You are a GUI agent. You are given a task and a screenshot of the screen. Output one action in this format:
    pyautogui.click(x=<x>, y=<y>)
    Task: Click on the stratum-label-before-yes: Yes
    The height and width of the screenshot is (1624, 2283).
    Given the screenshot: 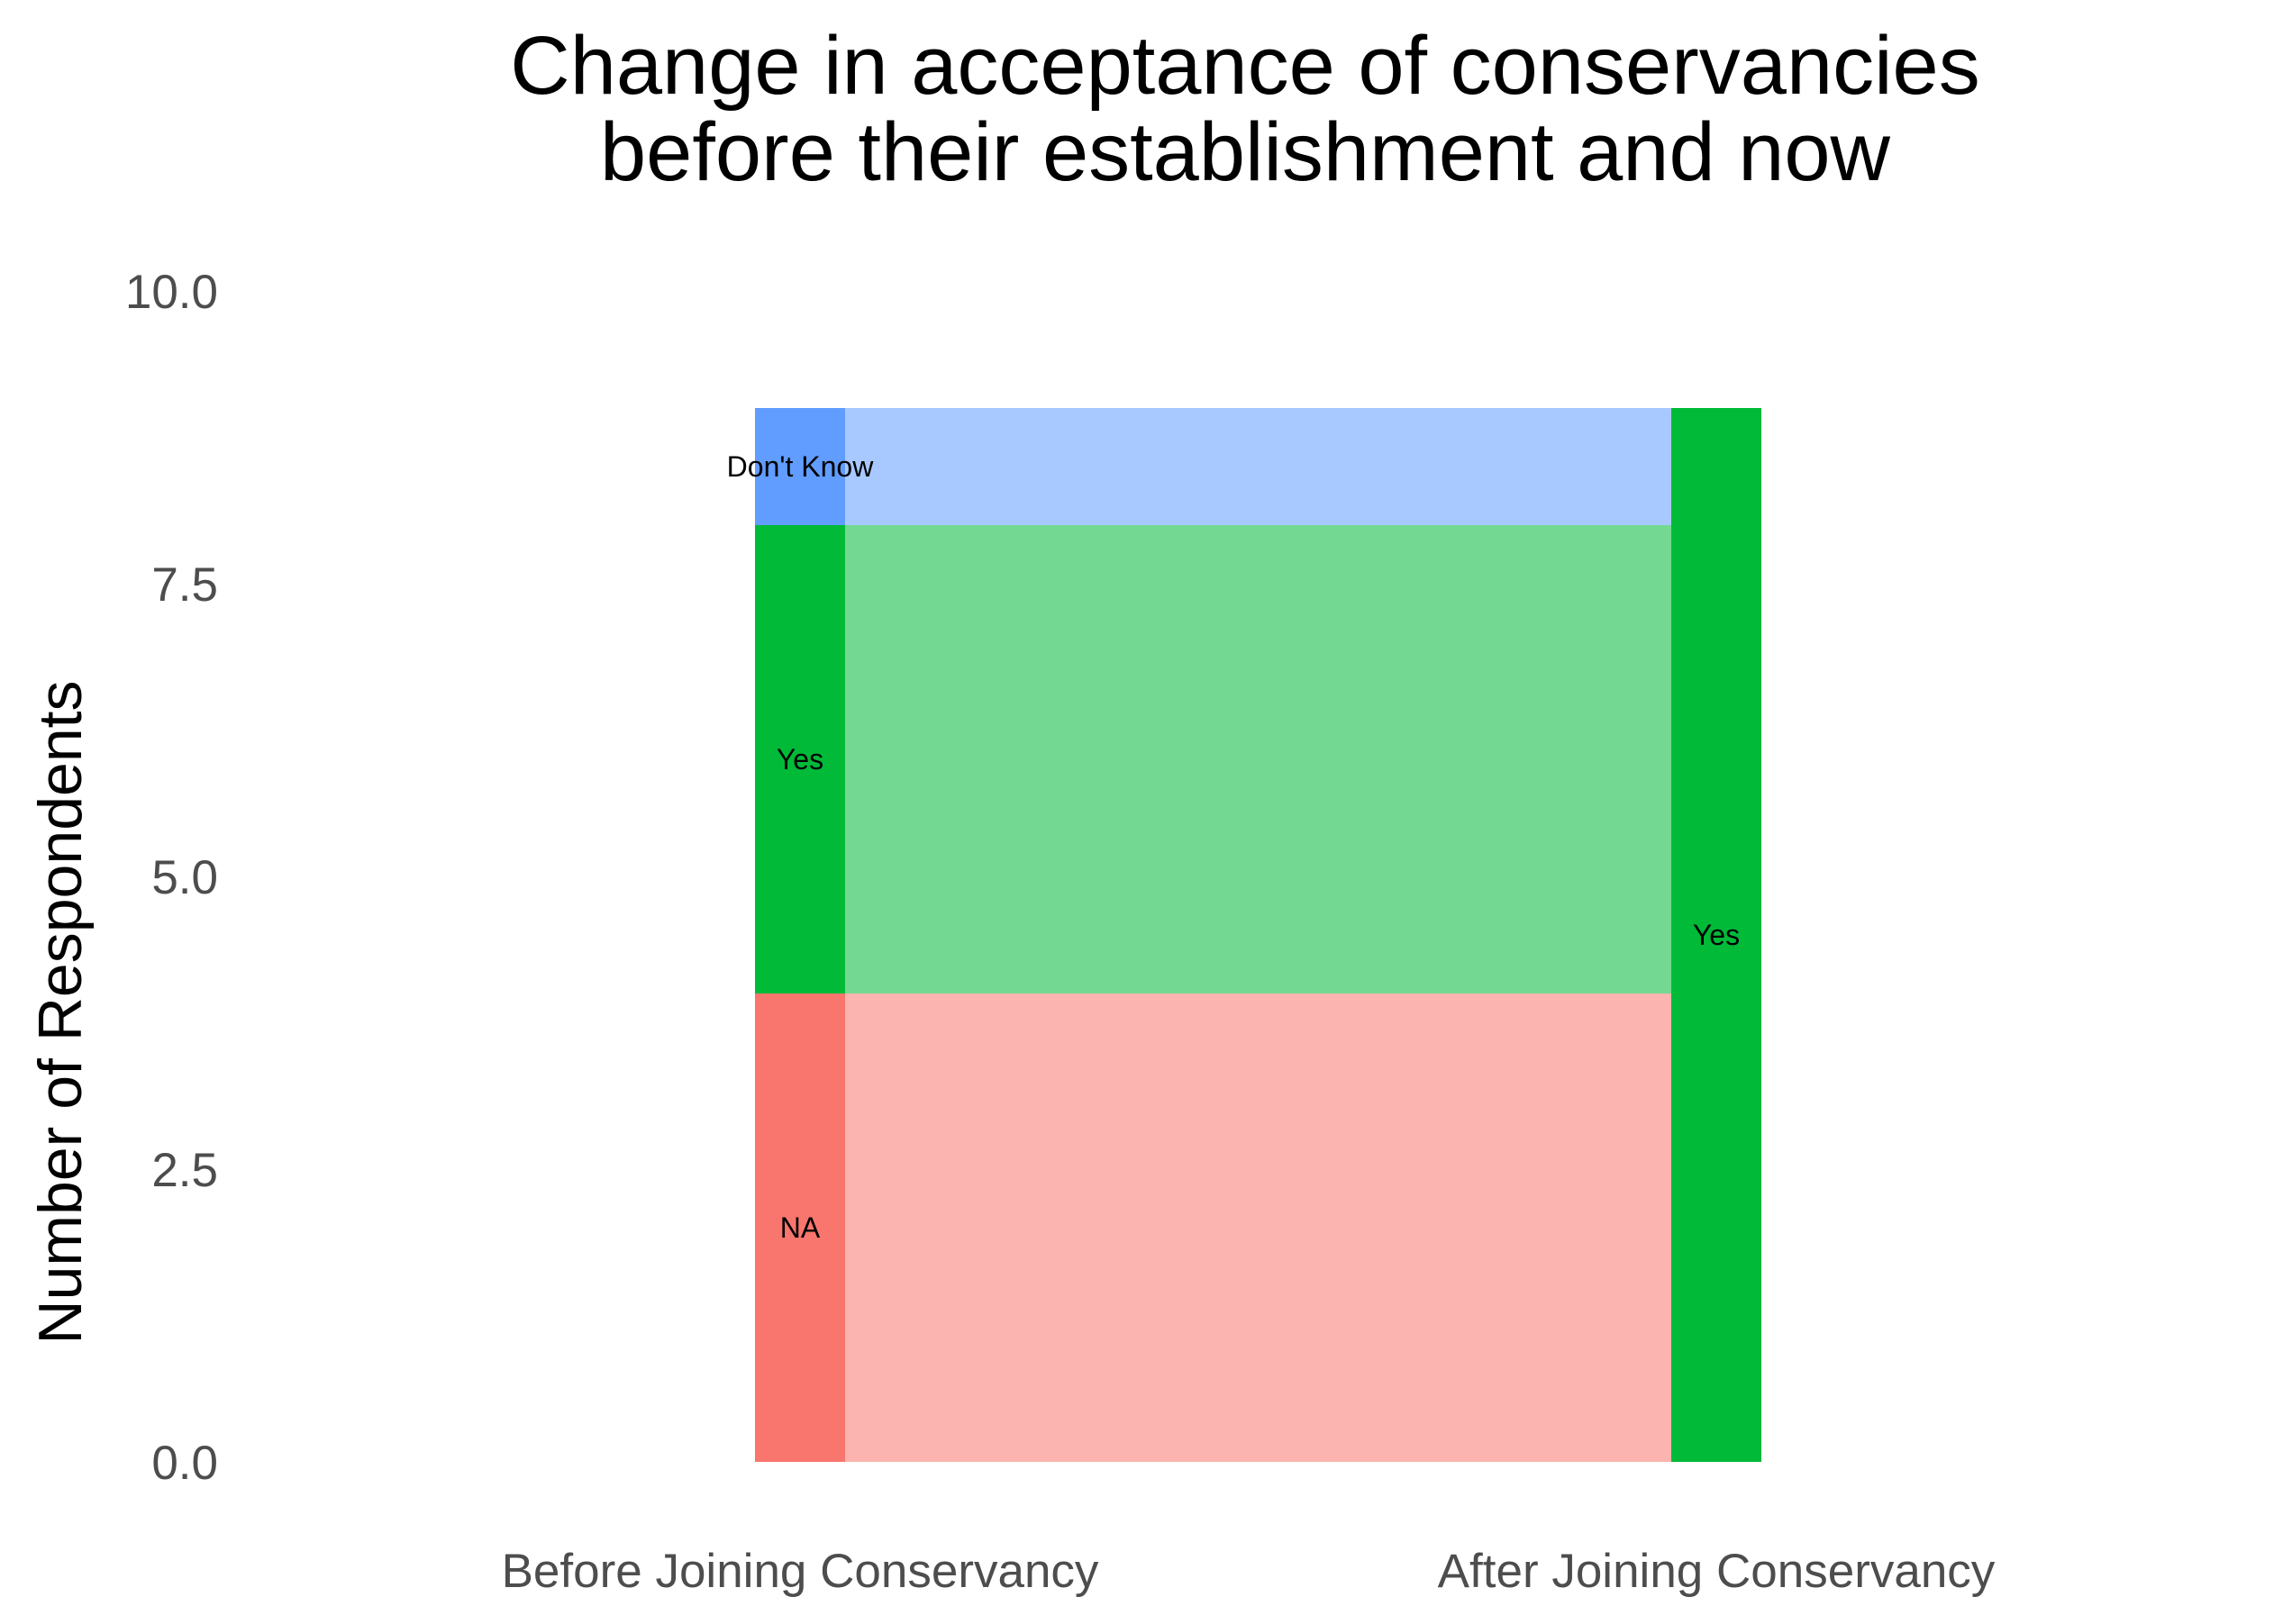 What is the action you would take?
    pyautogui.click(x=800, y=759)
    